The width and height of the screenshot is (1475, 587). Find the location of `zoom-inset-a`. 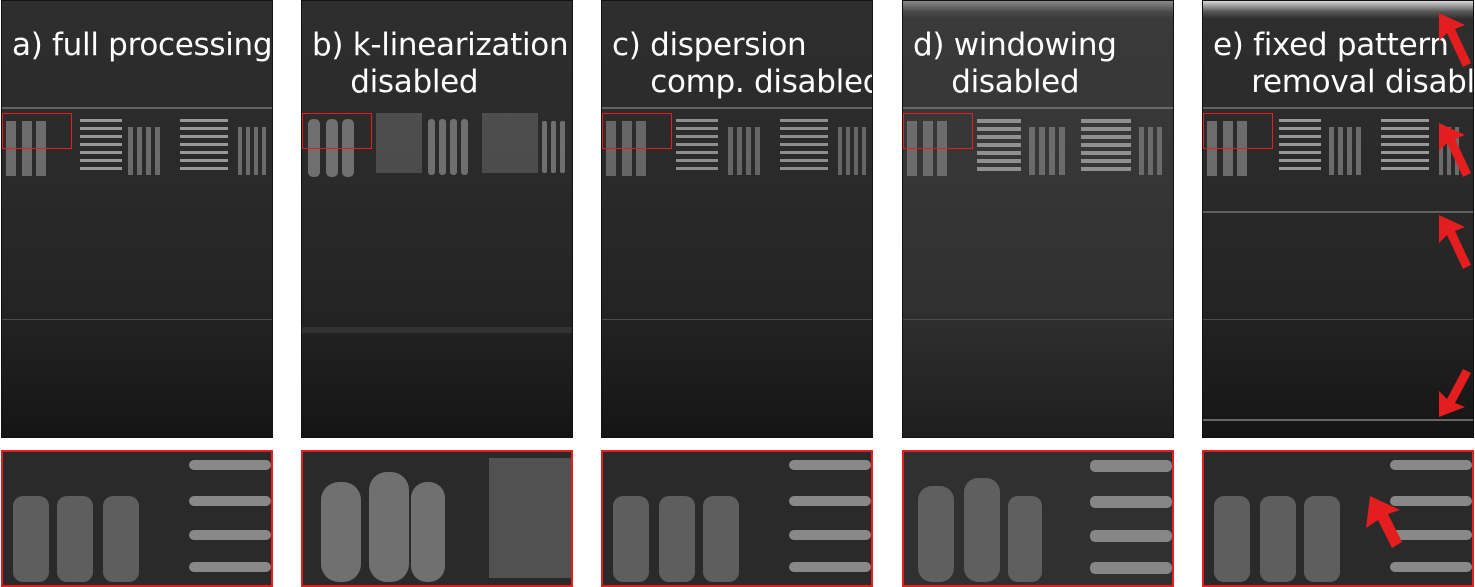

zoom-inset-a is located at coordinates (137, 518).